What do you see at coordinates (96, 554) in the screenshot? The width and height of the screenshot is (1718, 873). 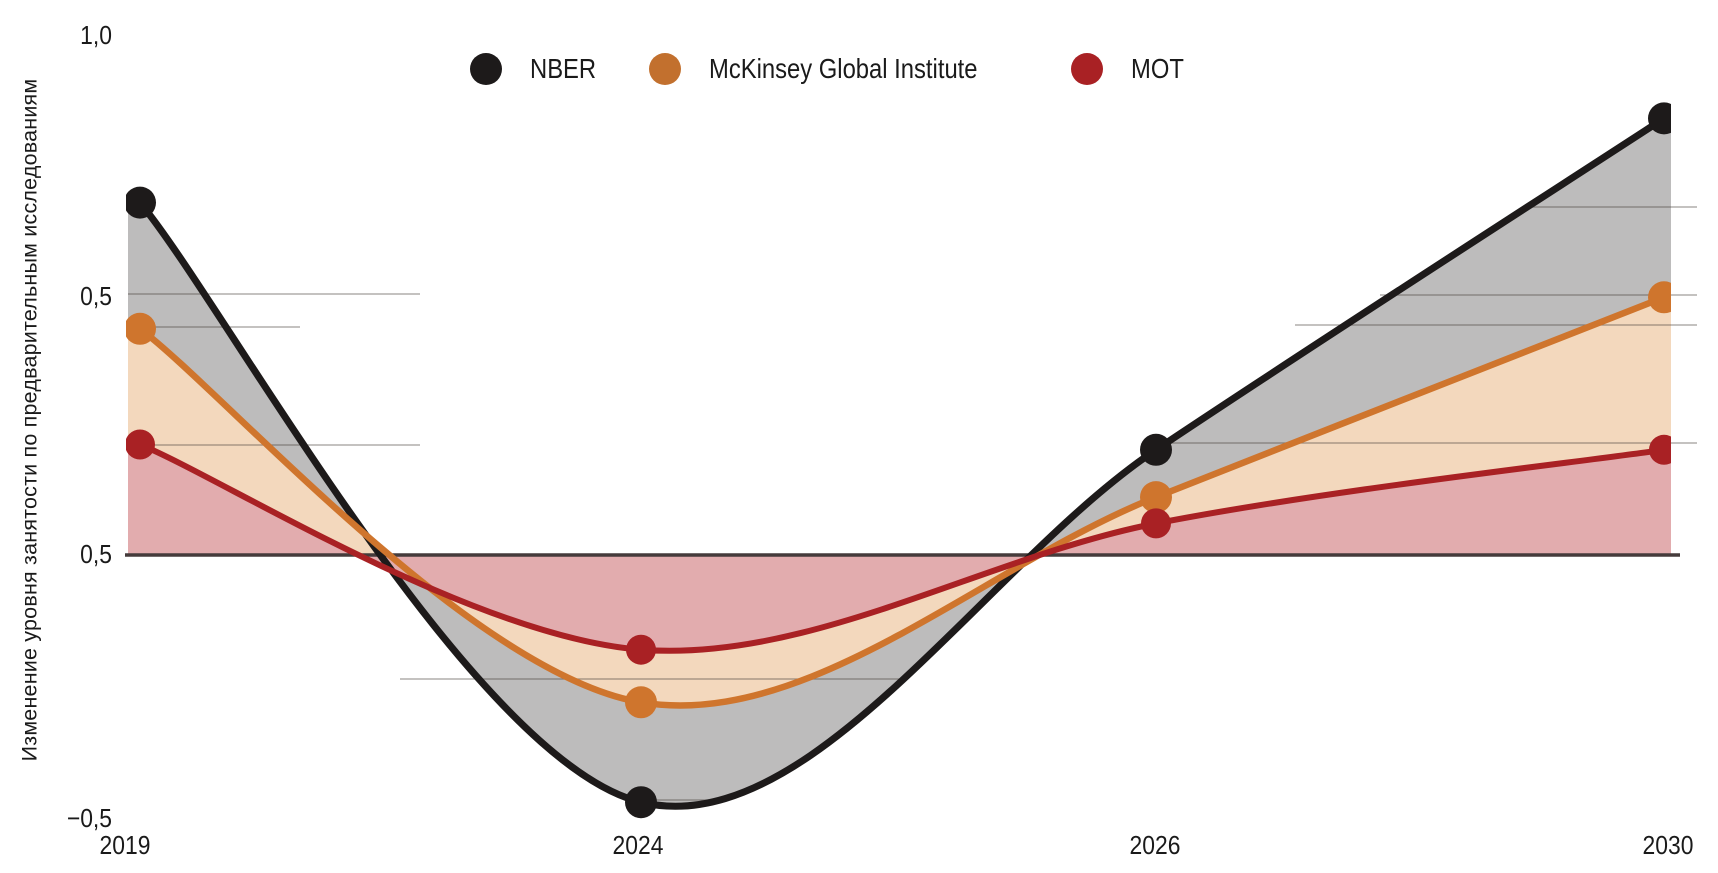 I see `y-tick-label-baseline: 0,5` at bounding box center [96, 554].